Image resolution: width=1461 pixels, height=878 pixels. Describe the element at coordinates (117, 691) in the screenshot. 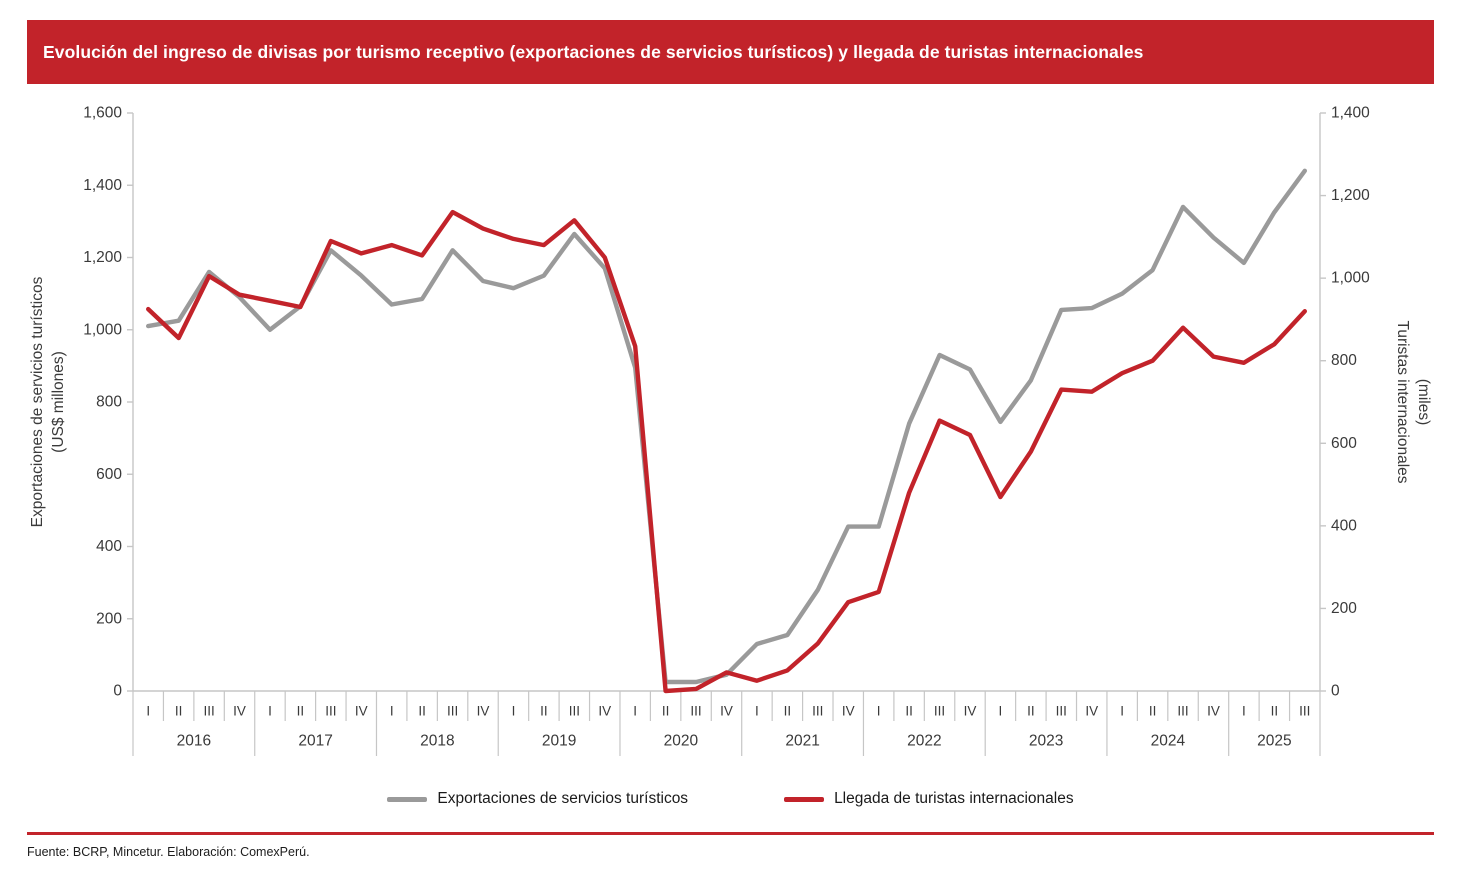

I see `left-axis-tick-label: 0` at that location.